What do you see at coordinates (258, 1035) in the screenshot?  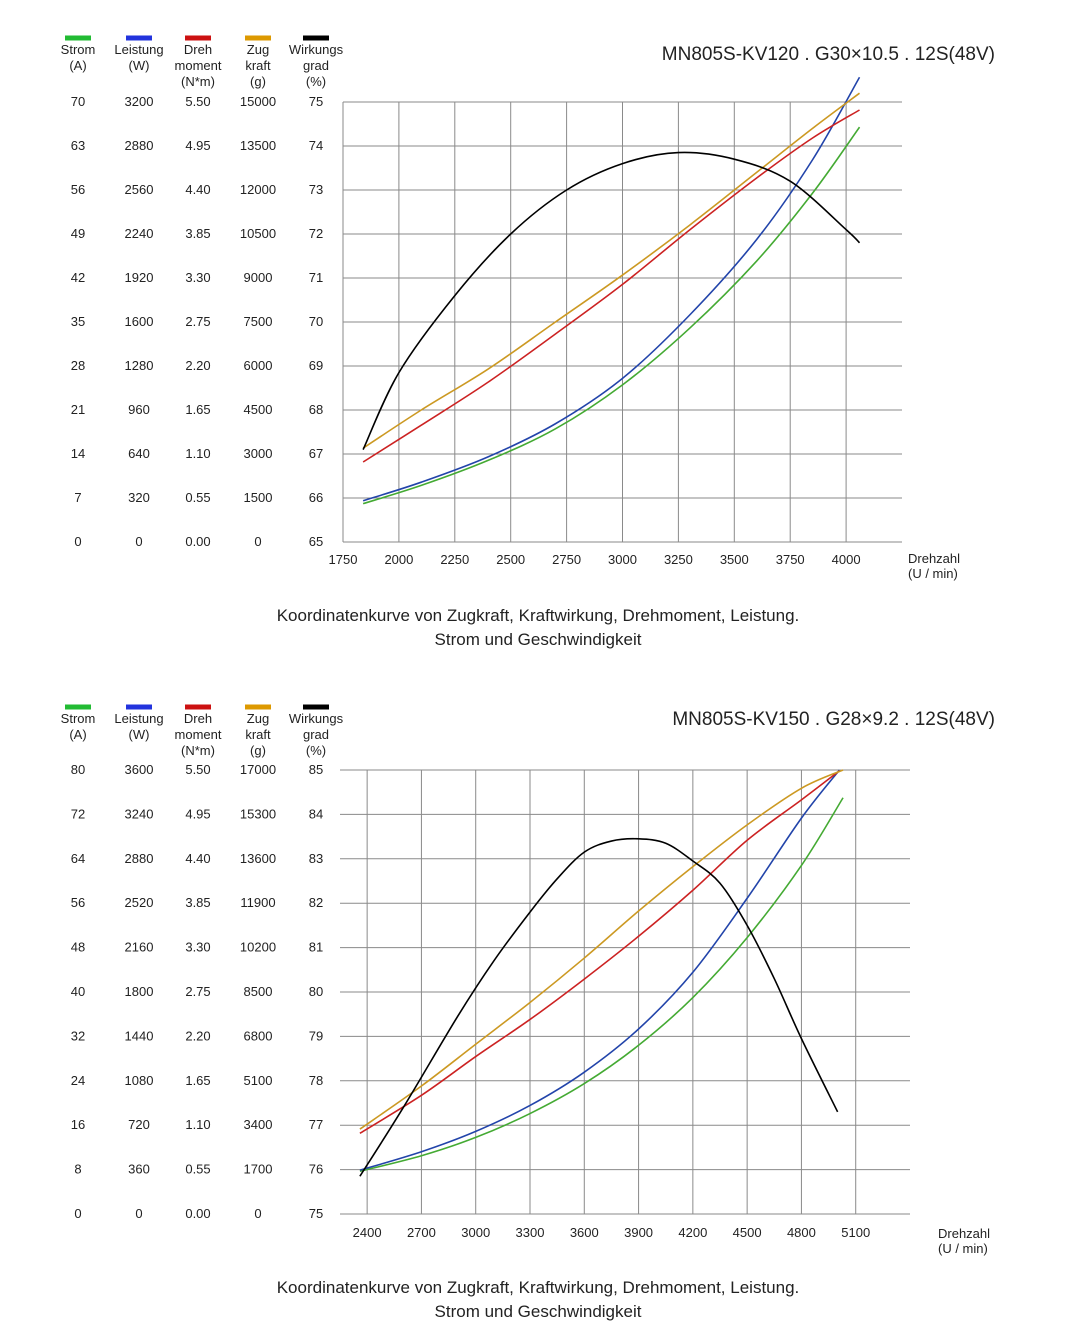 I see `y-tick-label-zug: 6800` at bounding box center [258, 1035].